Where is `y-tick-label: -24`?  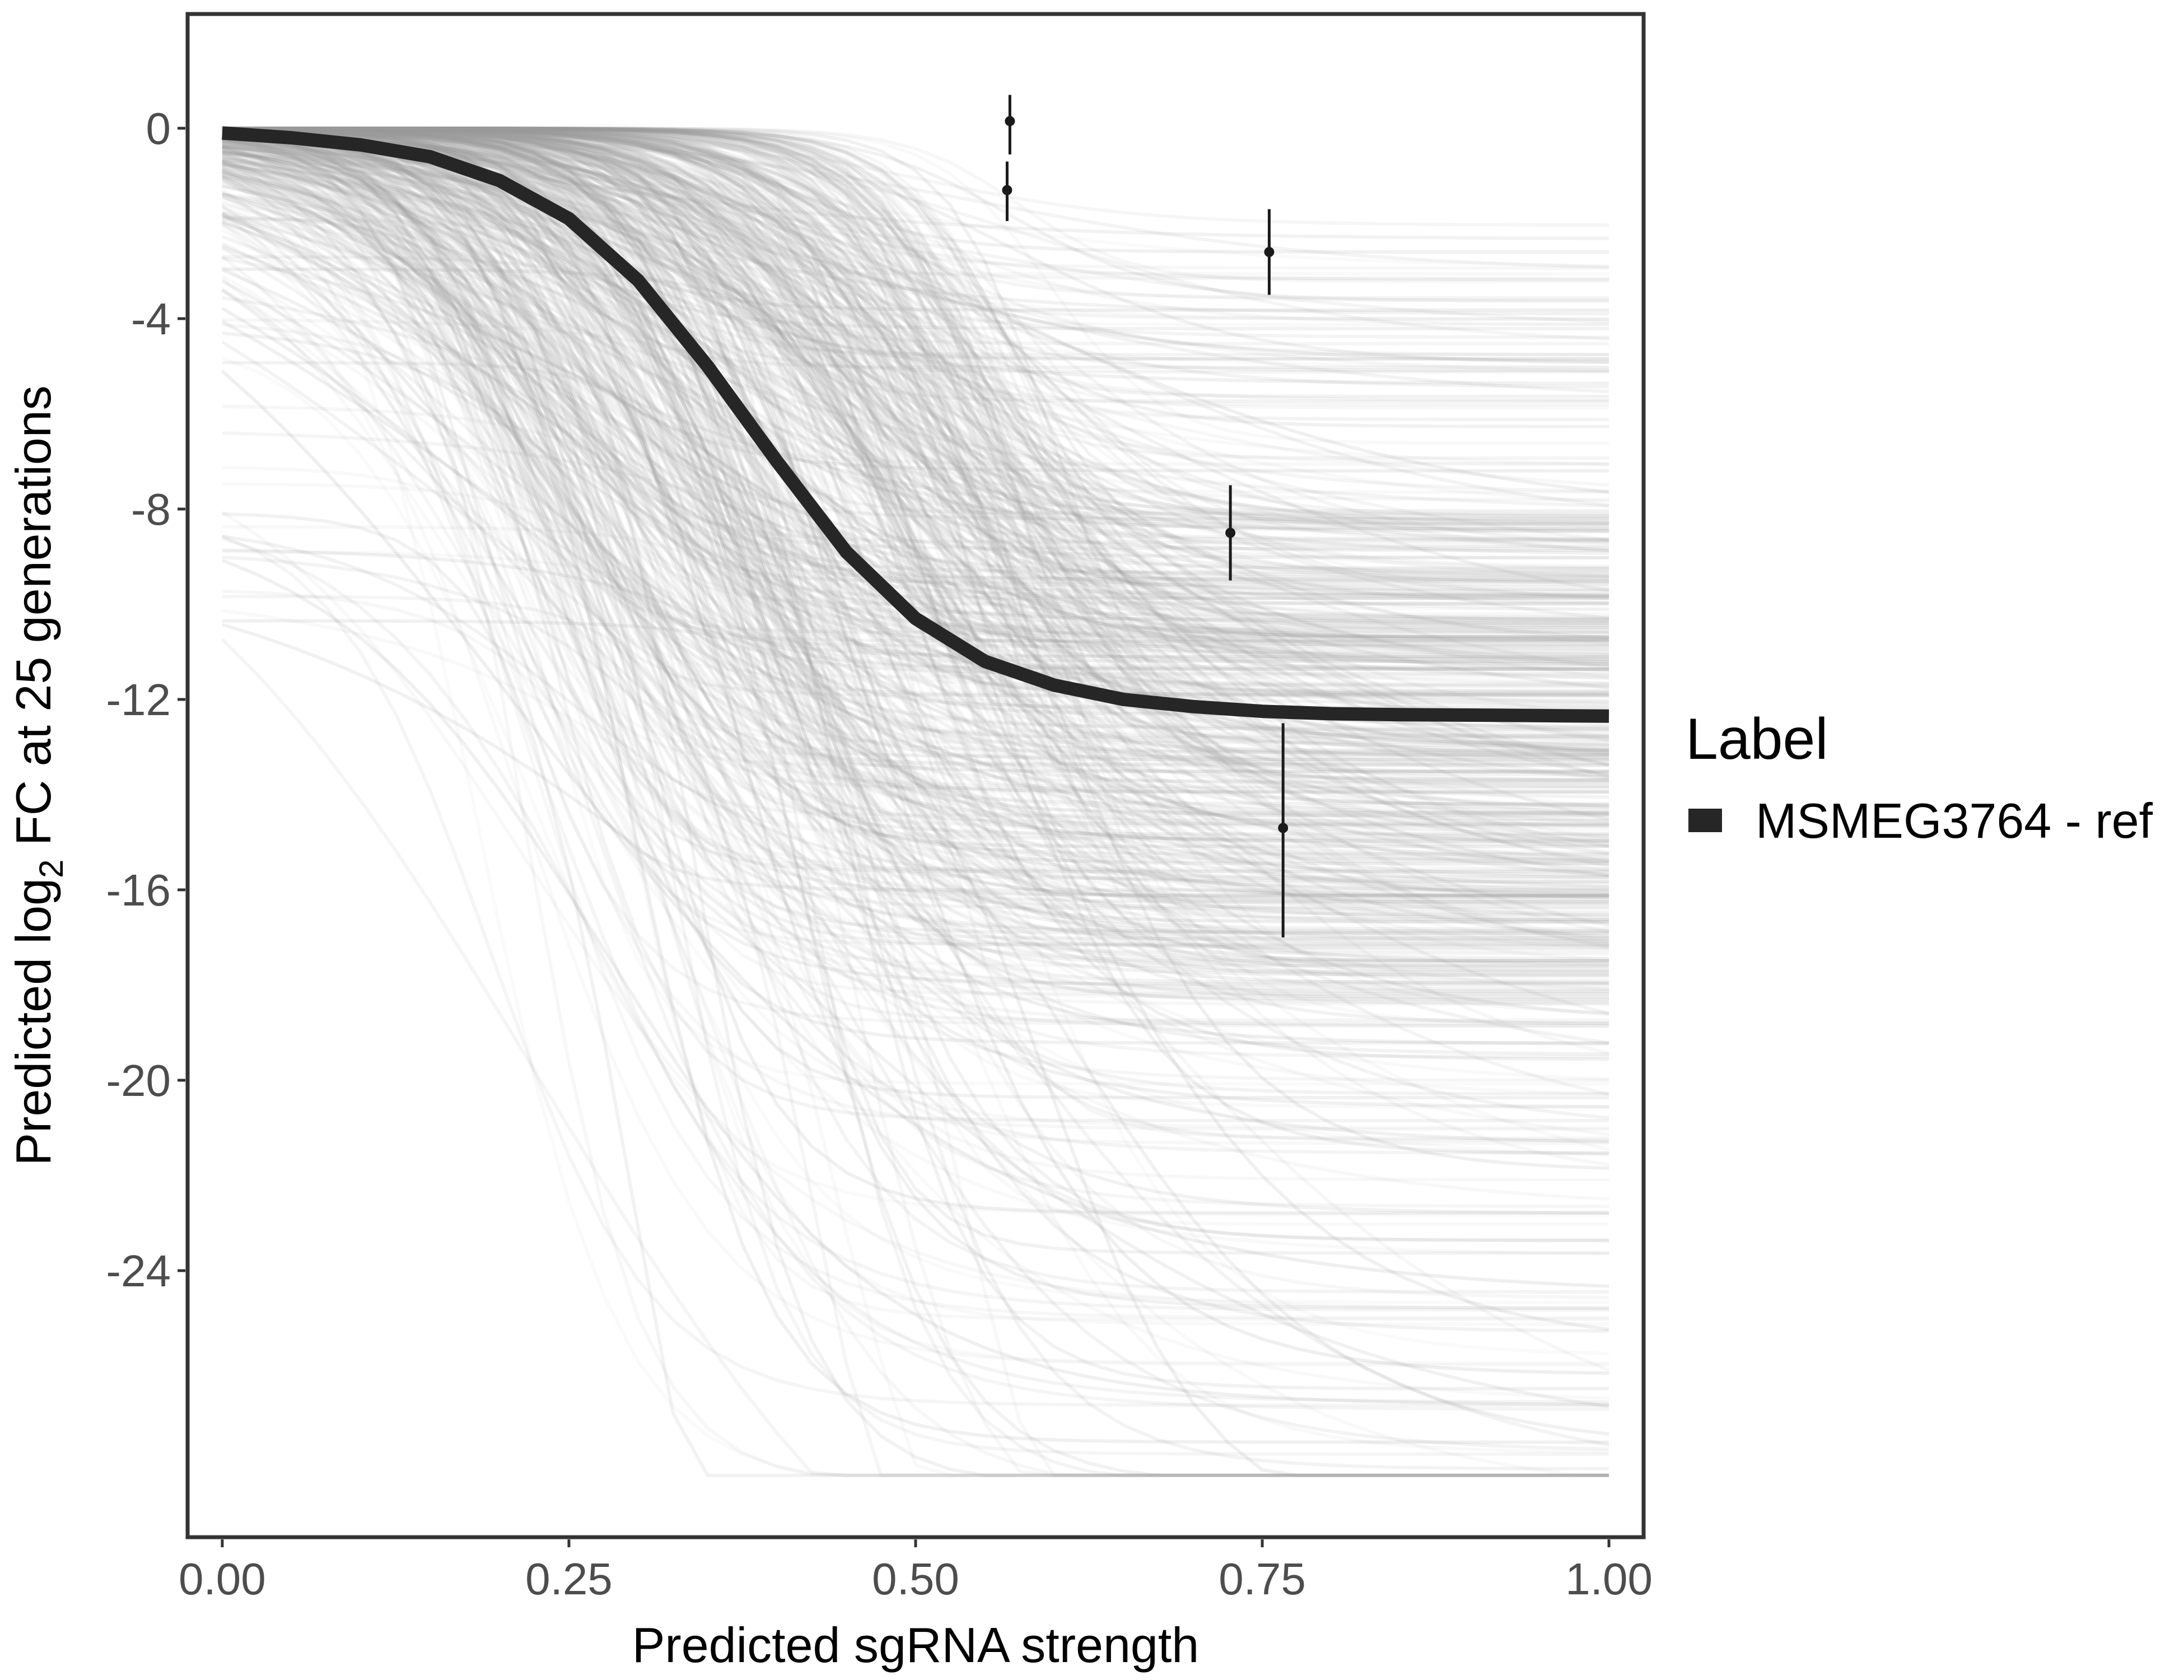 y-tick-label: -24 is located at coordinates (139, 1271).